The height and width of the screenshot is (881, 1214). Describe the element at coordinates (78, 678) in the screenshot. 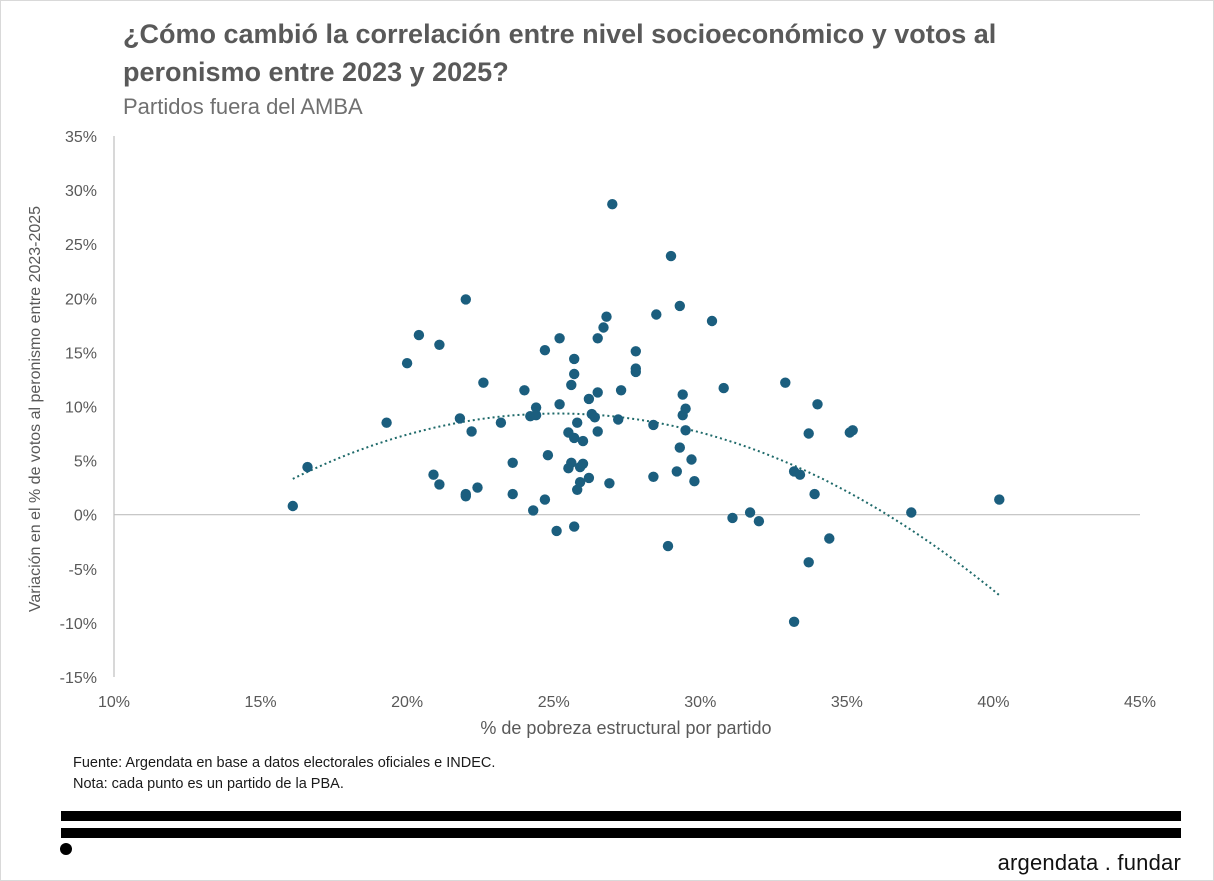

I see `y-tick-label: -15%` at that location.